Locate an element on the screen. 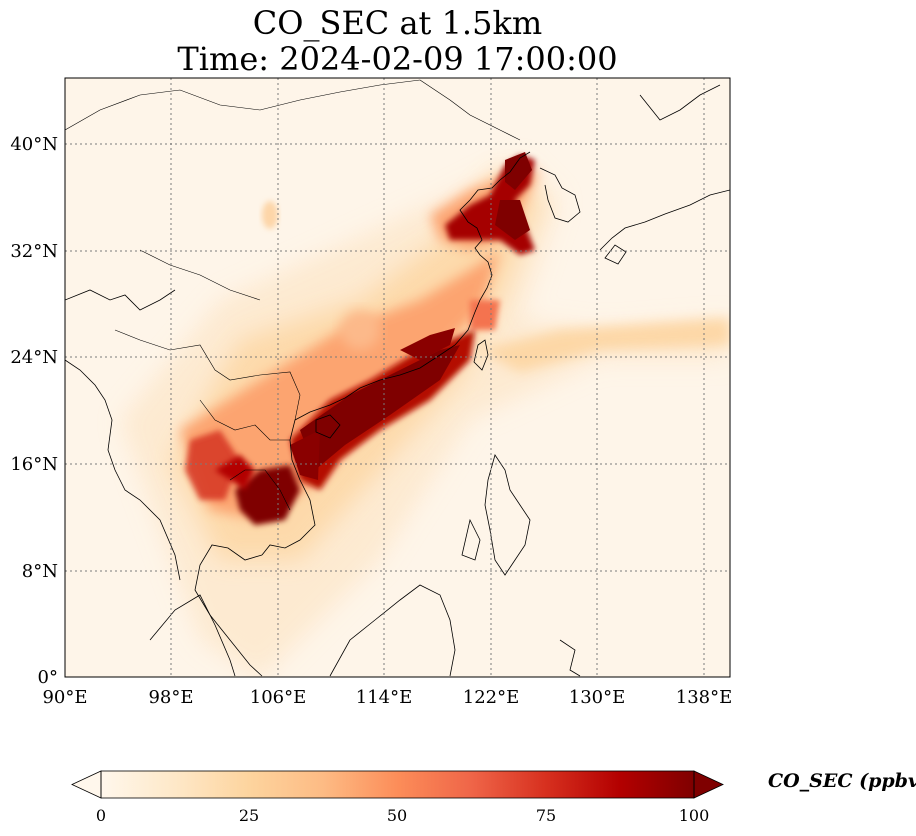 The height and width of the screenshot is (836, 916). map-title: CO_SEC at 1.5km is located at coordinates (397, 23).